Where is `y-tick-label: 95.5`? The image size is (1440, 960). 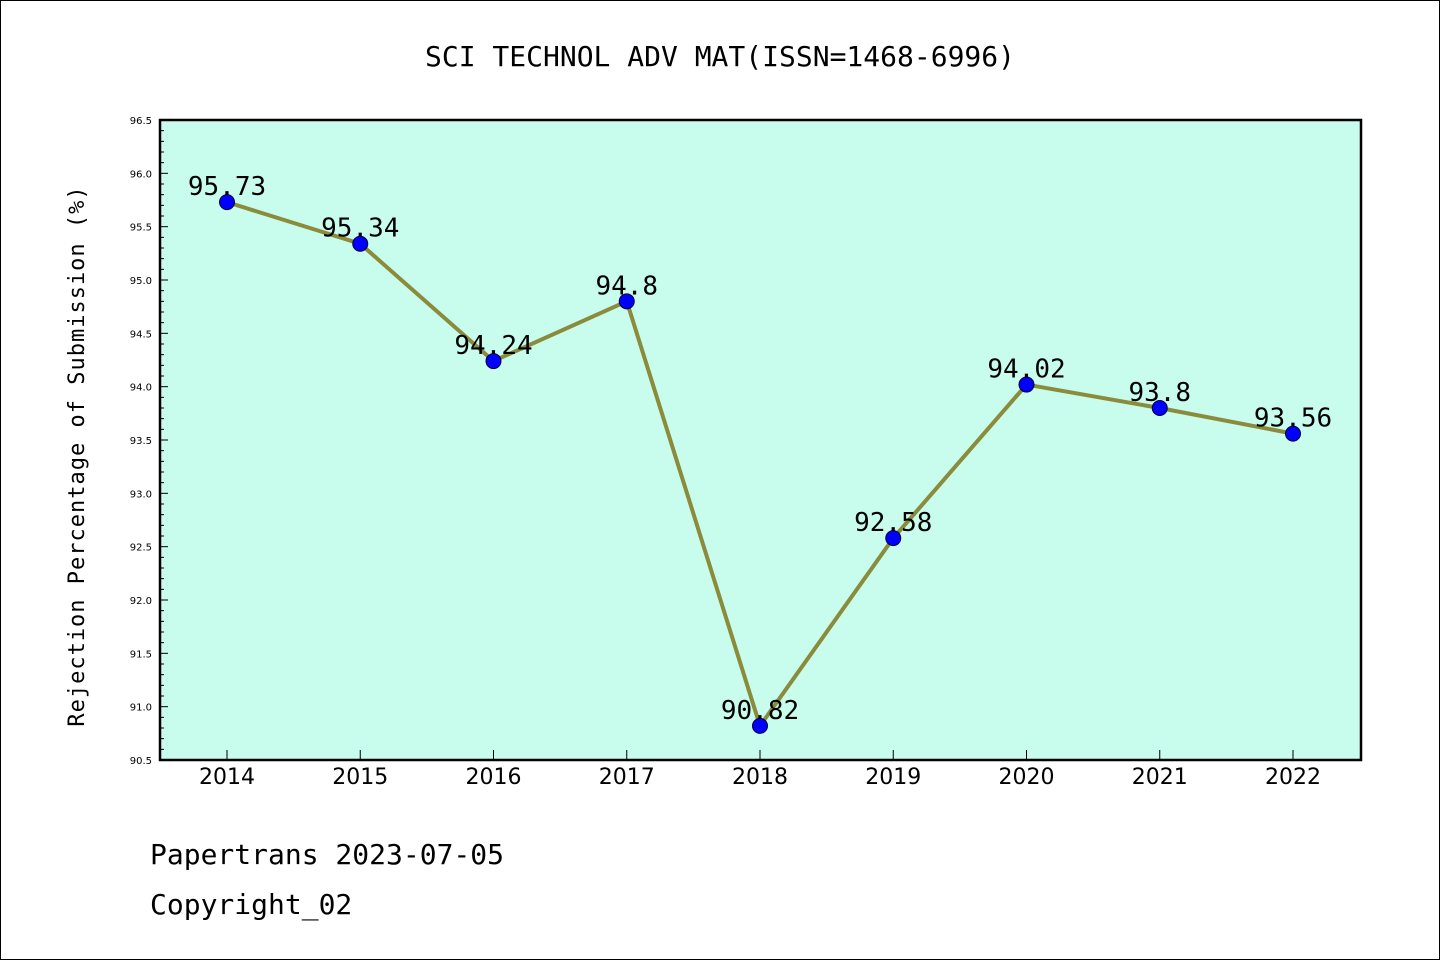
y-tick-label: 95.5 is located at coordinates (141, 228).